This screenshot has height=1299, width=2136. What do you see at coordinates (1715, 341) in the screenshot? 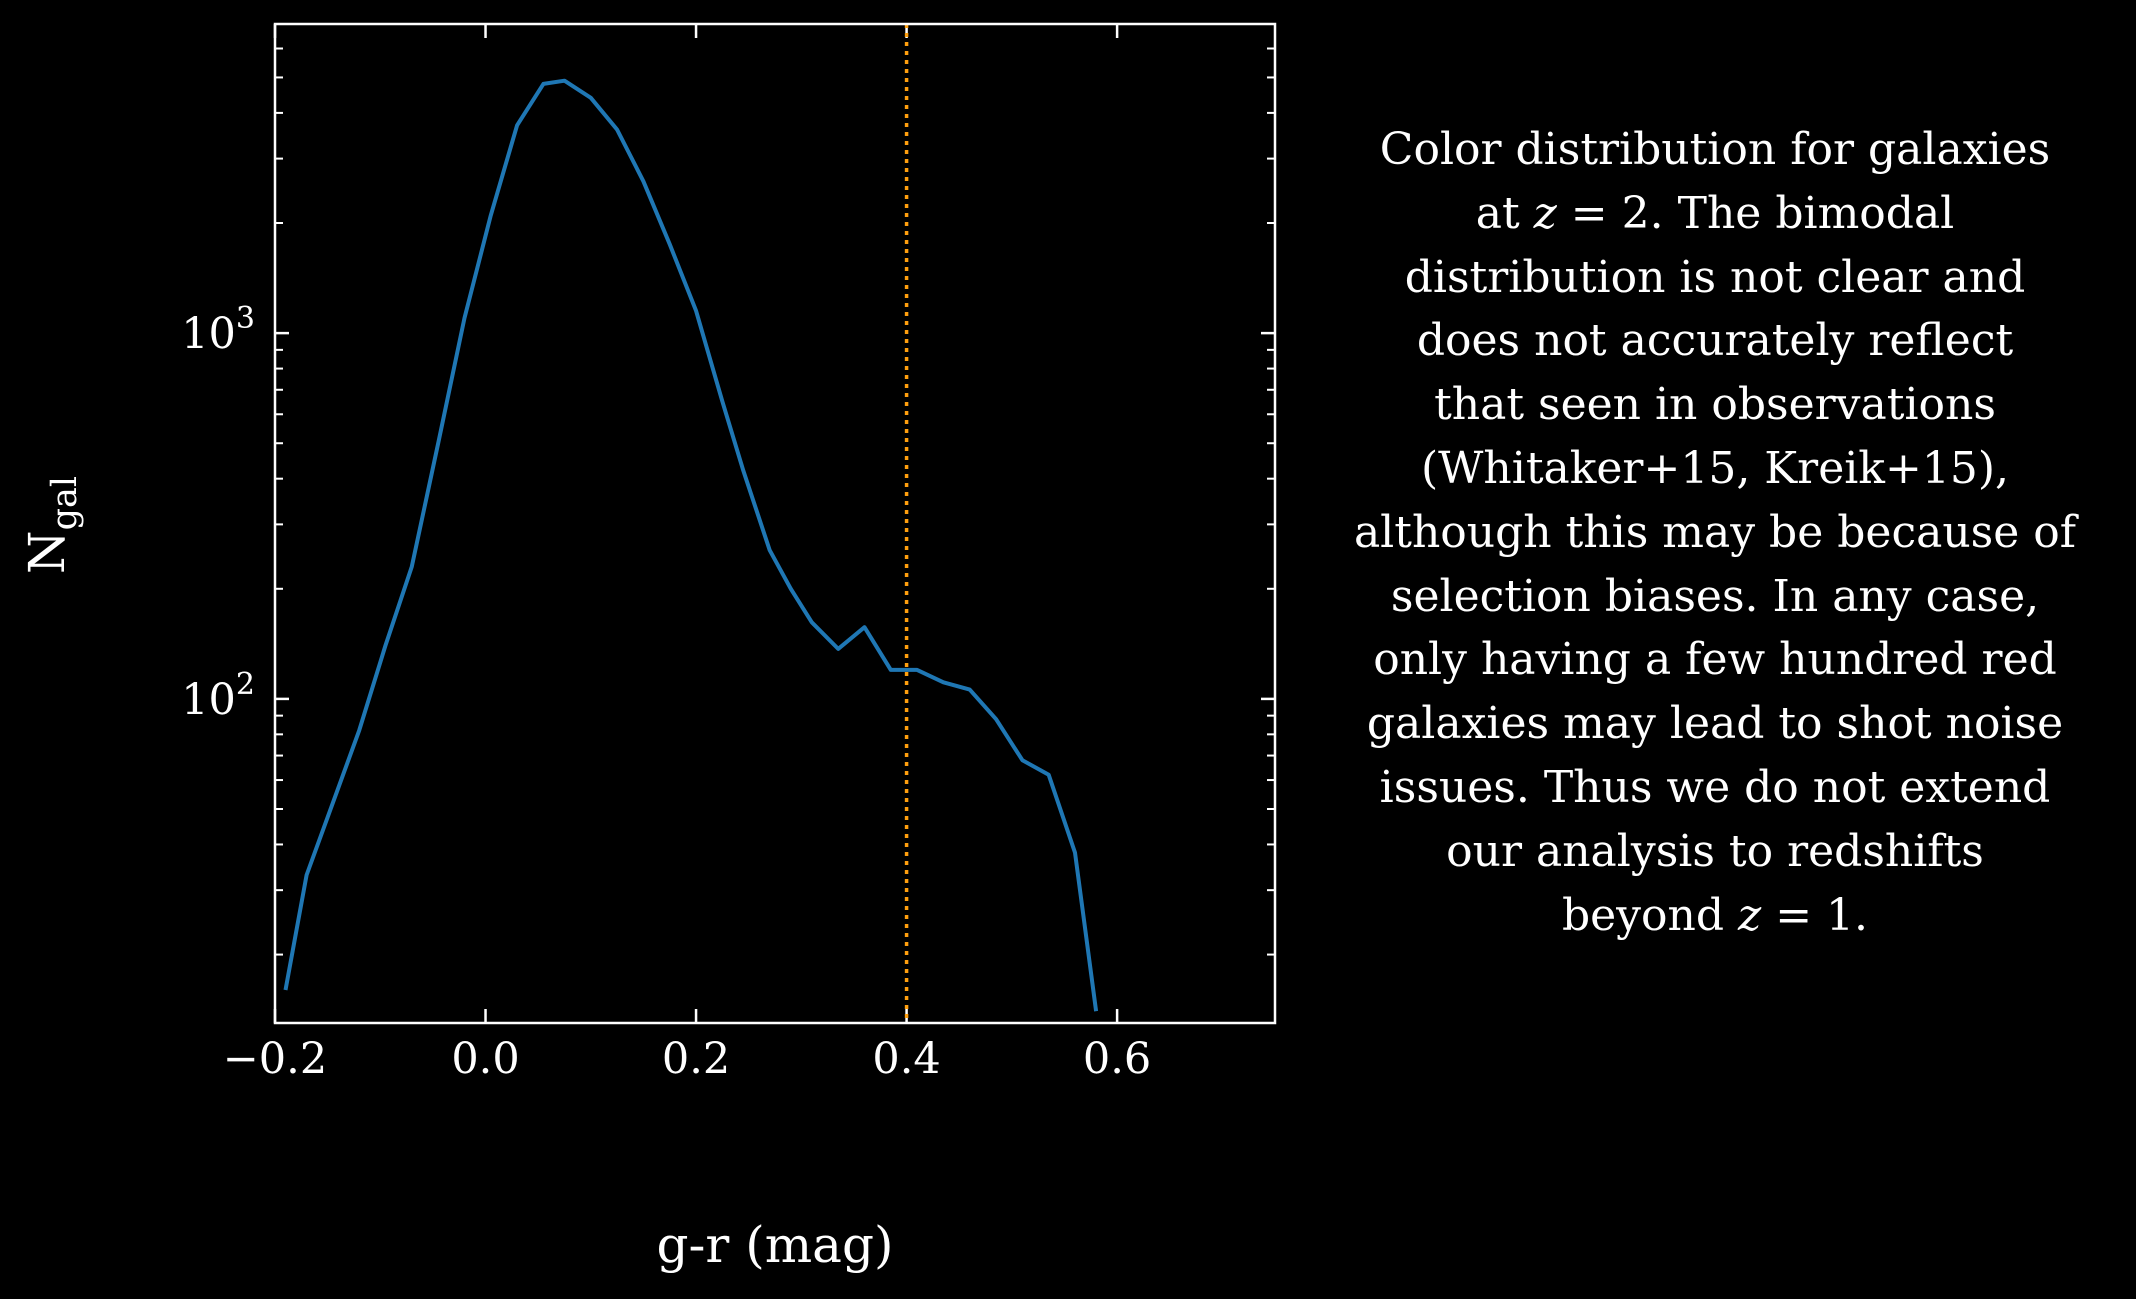
I see `caption-line: does not accurately reflect` at bounding box center [1715, 341].